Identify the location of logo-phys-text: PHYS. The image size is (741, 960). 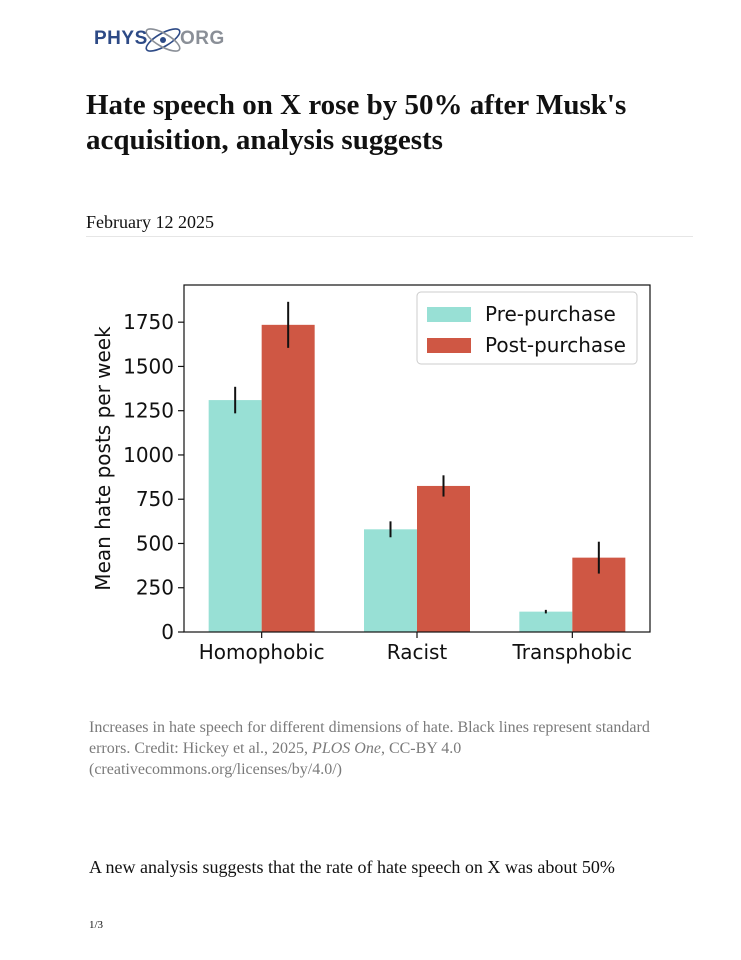
(121, 38).